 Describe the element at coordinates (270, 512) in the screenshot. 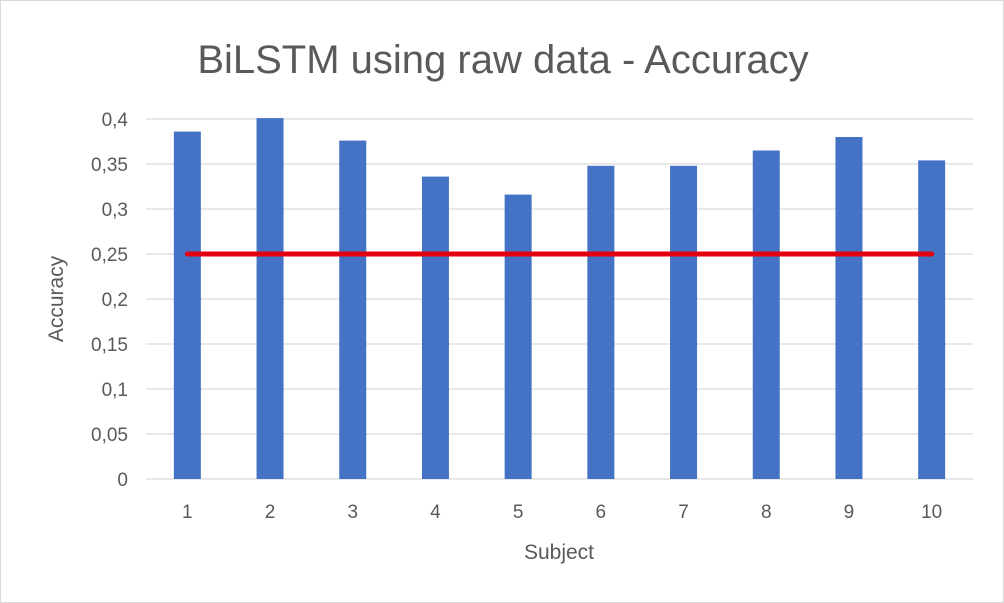

I see `x-tick-label: 2` at that location.